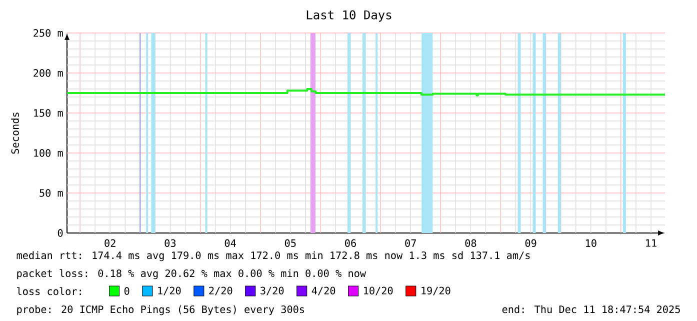 Image resolution: width=697 pixels, height=321 pixels. What do you see at coordinates (51, 193) in the screenshot?
I see `y-tick-label: 50 m` at bounding box center [51, 193].